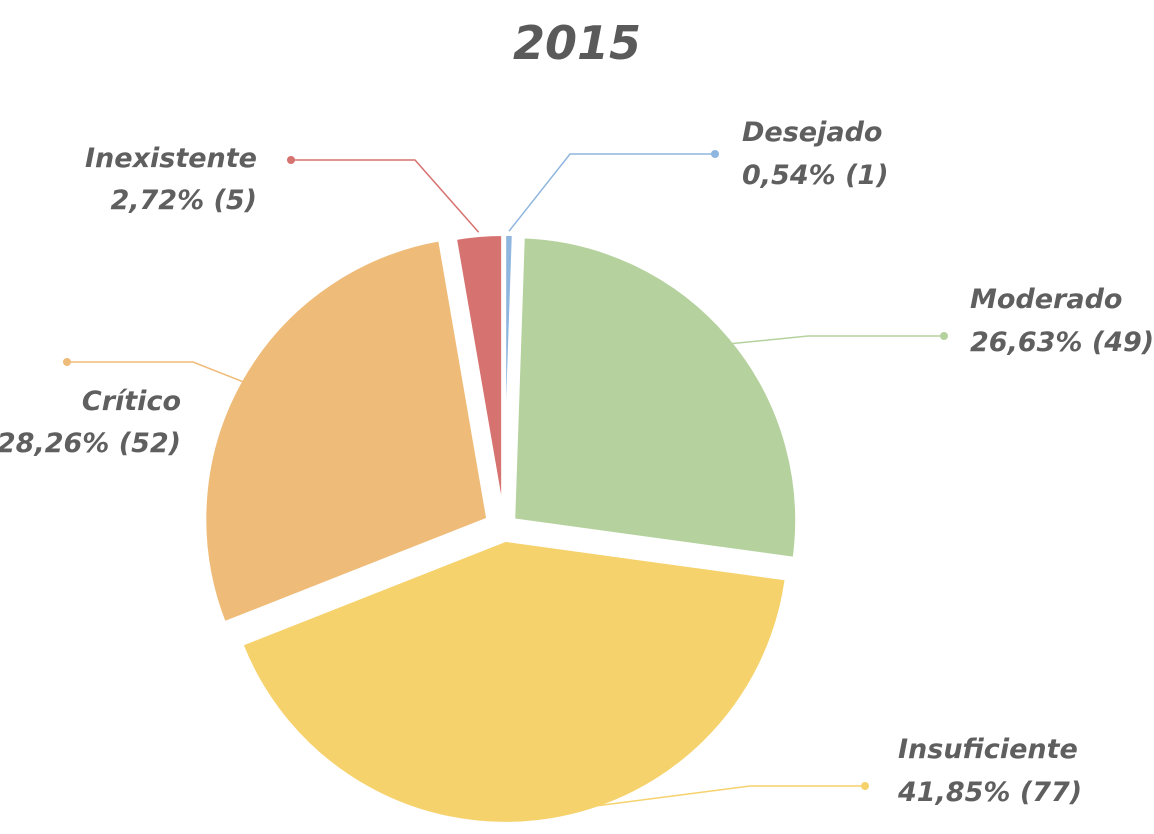  What do you see at coordinates (865, 786) in the screenshot?
I see `leader-dot-insuficiente` at bounding box center [865, 786].